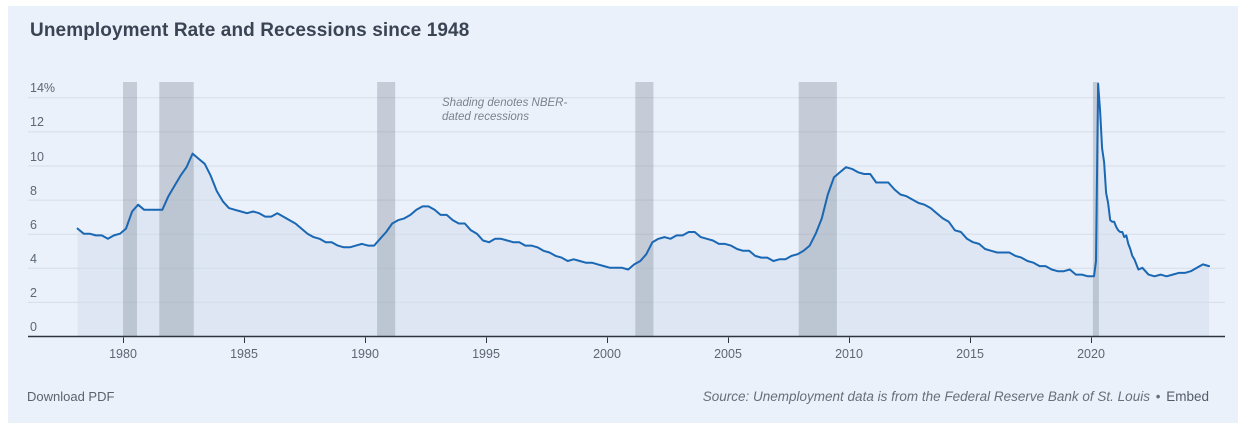 This screenshot has height=423, width=1238. What do you see at coordinates (43, 88) in the screenshot?
I see `y-axis-label: 14%` at bounding box center [43, 88].